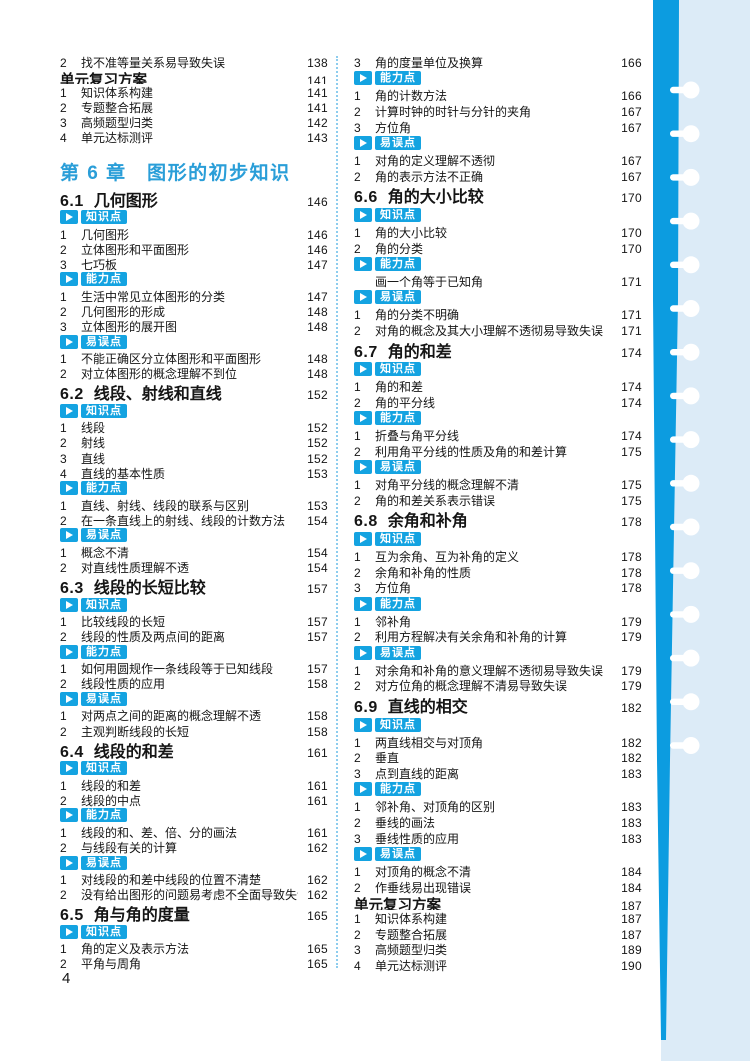 The image size is (750, 1061). I want to click on entry-title: 方位角, so click(393, 588).